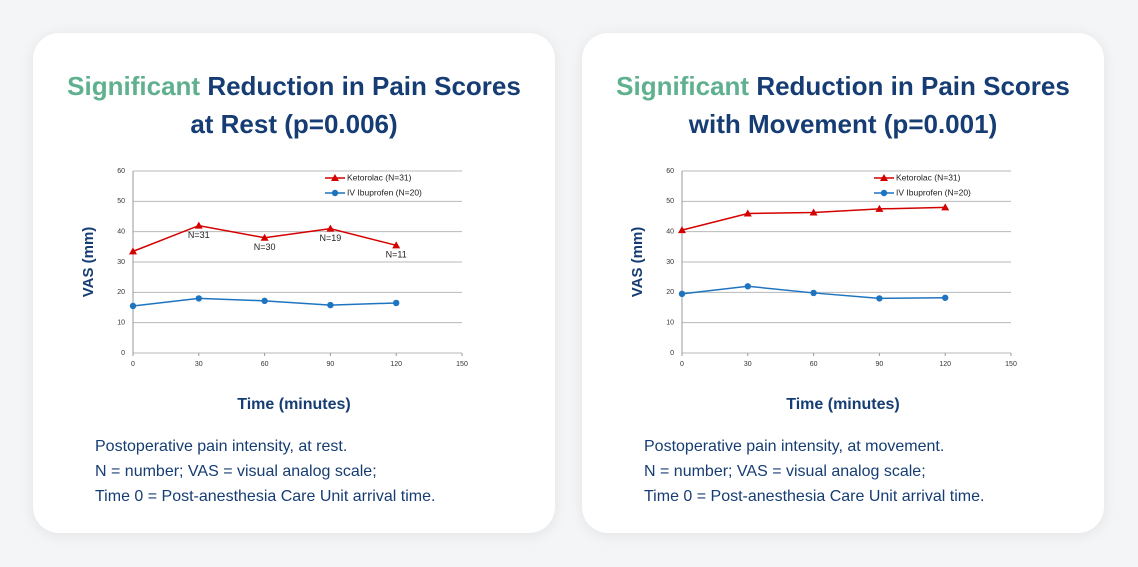  Describe the element at coordinates (265, 247) in the screenshot. I see `annotation: N=30` at that location.